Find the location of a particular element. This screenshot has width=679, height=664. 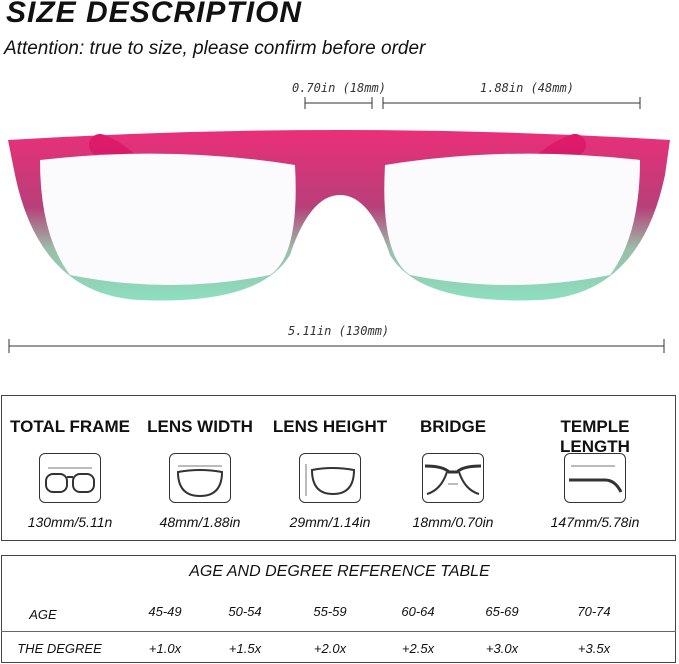

lens-height-icon is located at coordinates (330, 478).